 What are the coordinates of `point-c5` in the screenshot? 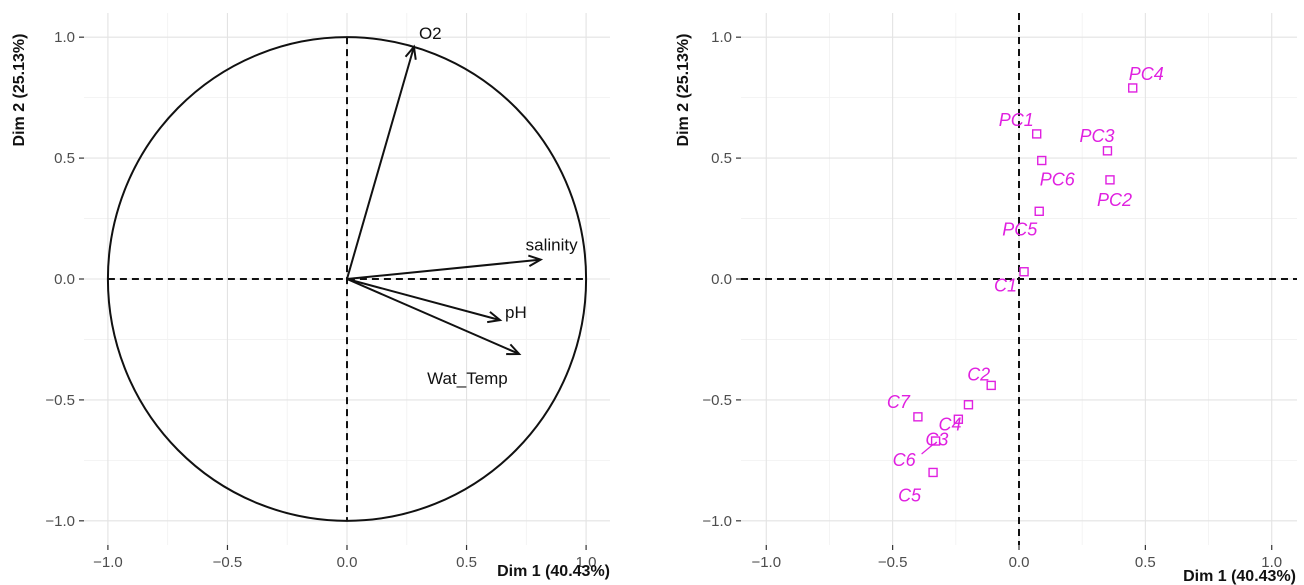 It's located at (933, 472).